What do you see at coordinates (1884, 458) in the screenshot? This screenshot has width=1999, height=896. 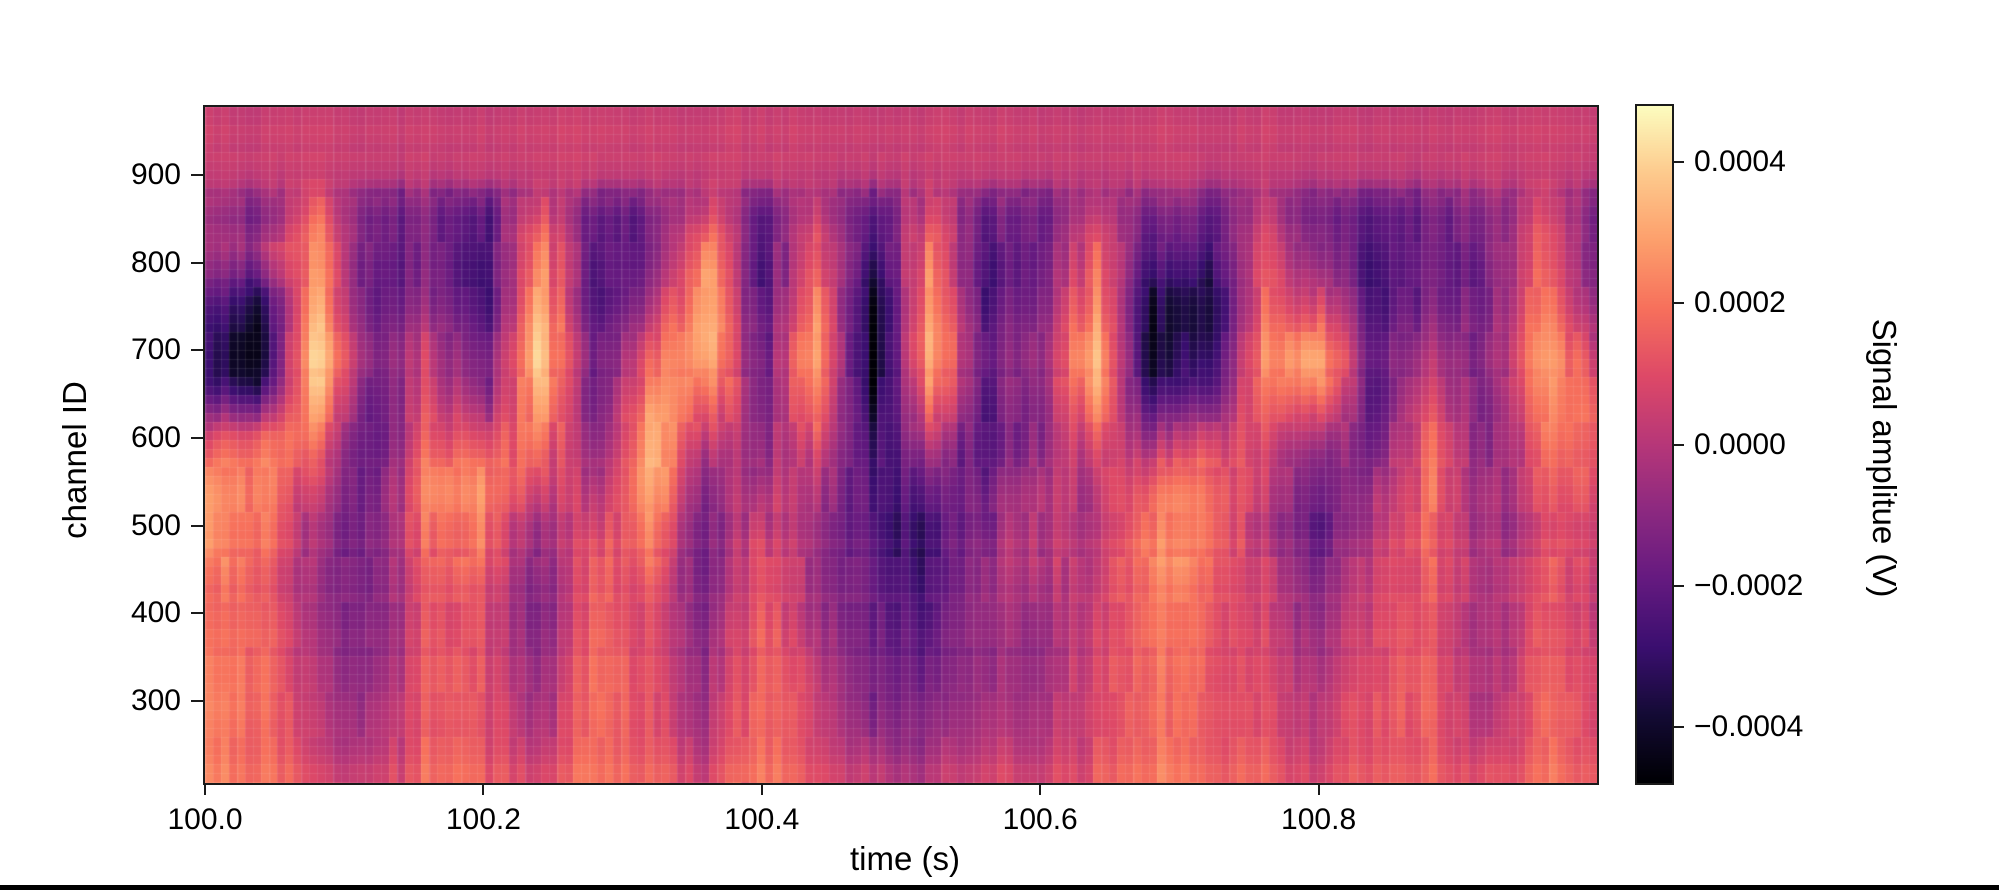 I see `colorbar-label: Signal amplitue (V)` at bounding box center [1884, 458].